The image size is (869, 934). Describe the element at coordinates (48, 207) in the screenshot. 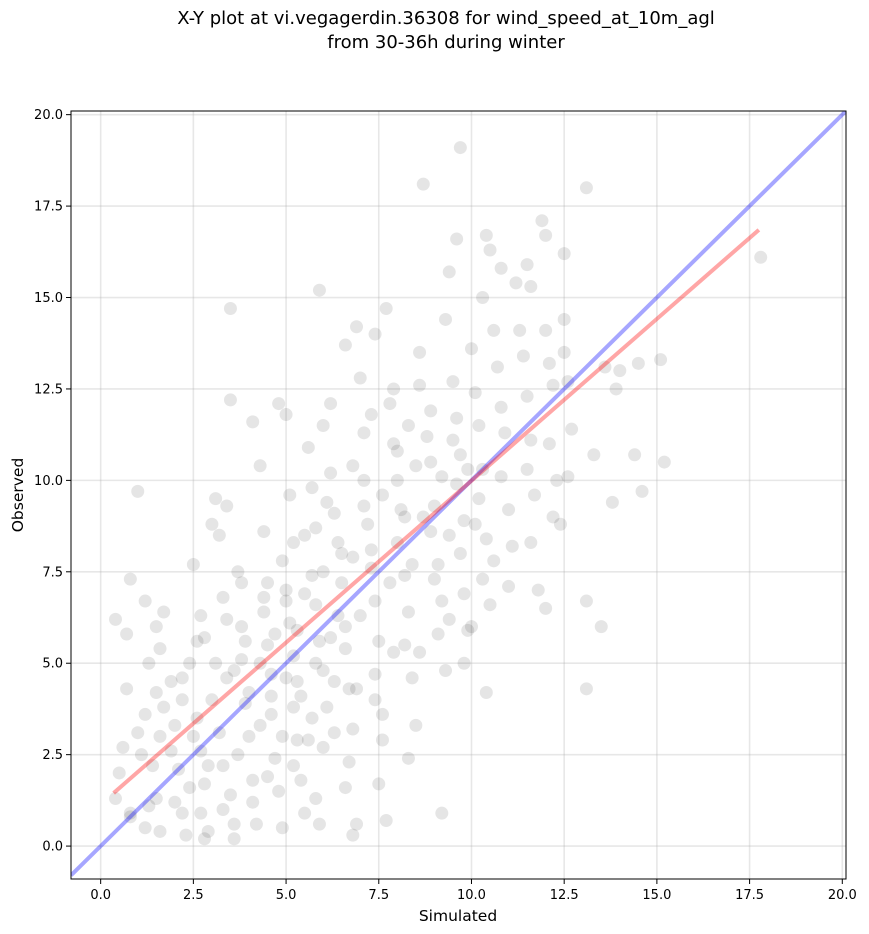

I see `y-tick-label: 17.5` at that location.